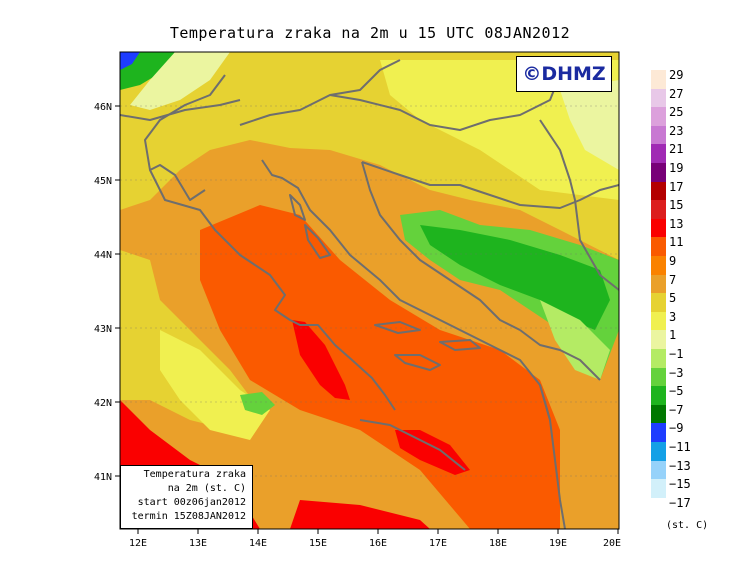 This screenshot has width=740, height=582. Describe the element at coordinates (673, 261) in the screenshot. I see `legend-label: 9` at that location.